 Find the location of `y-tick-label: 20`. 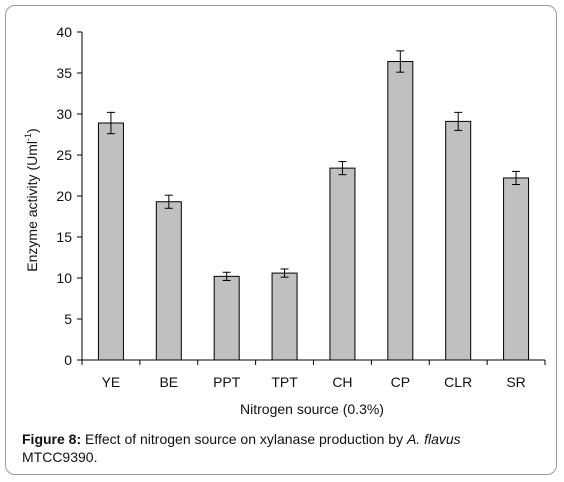

y-tick-label: 20 is located at coordinates (64, 196).